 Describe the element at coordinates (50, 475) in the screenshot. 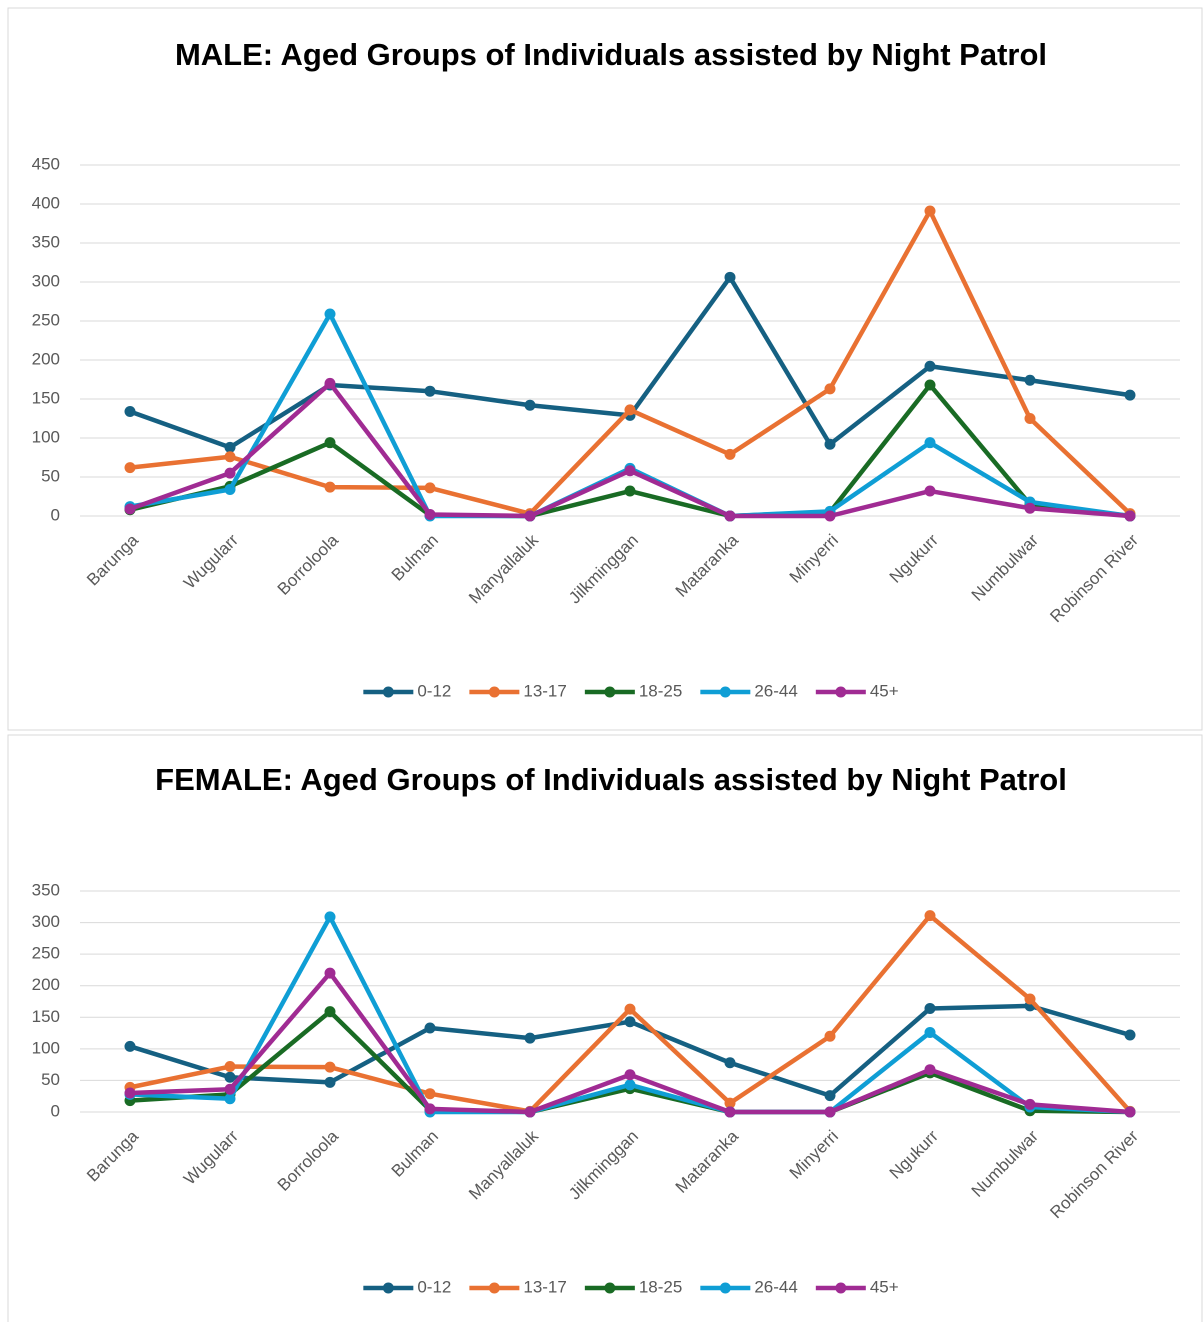

I see `y-tick-label: 50` at that location.